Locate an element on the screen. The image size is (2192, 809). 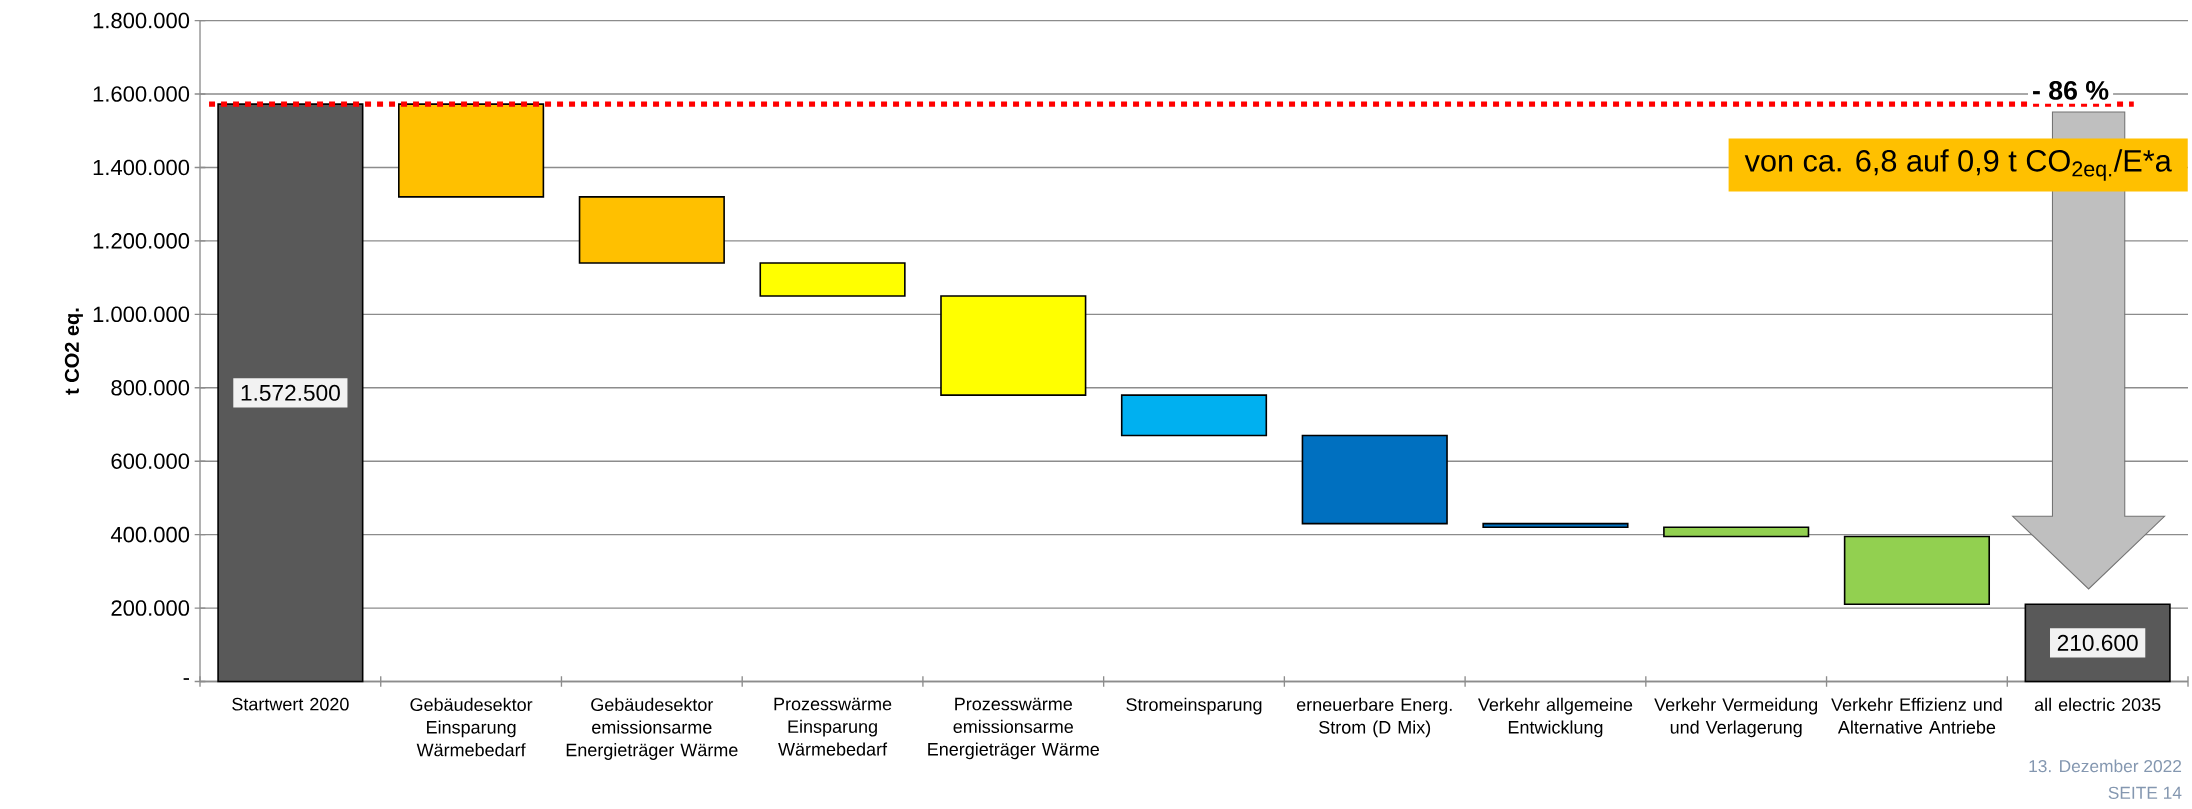
x-tick-label: Verkehr Effizienz und Alternative Antriebe is located at coordinates (1916, 715).